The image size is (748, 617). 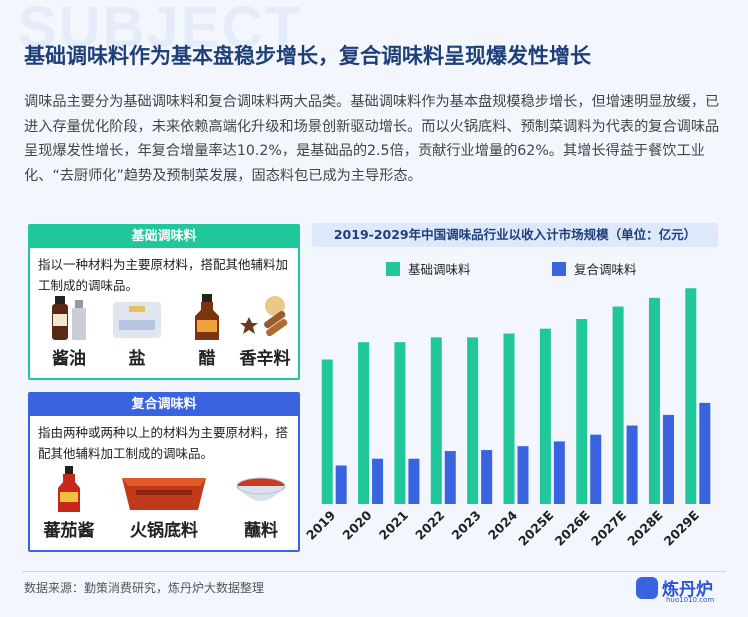 I want to click on background-watermark-word: SUBJECT, so click(x=160, y=30).